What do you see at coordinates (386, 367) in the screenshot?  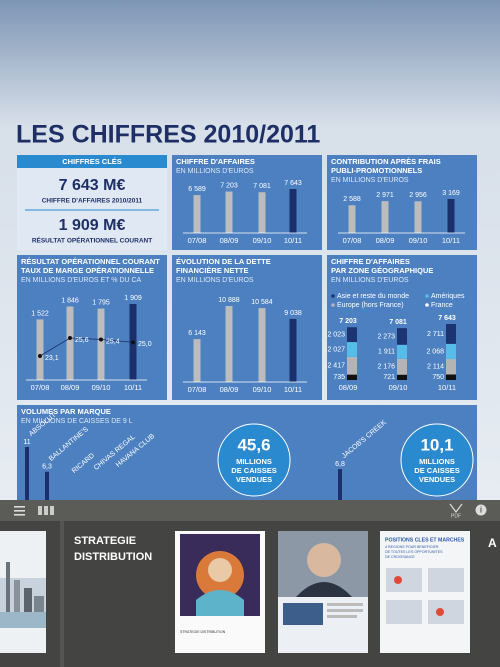 I see `segment-label: 2 176` at bounding box center [386, 367].